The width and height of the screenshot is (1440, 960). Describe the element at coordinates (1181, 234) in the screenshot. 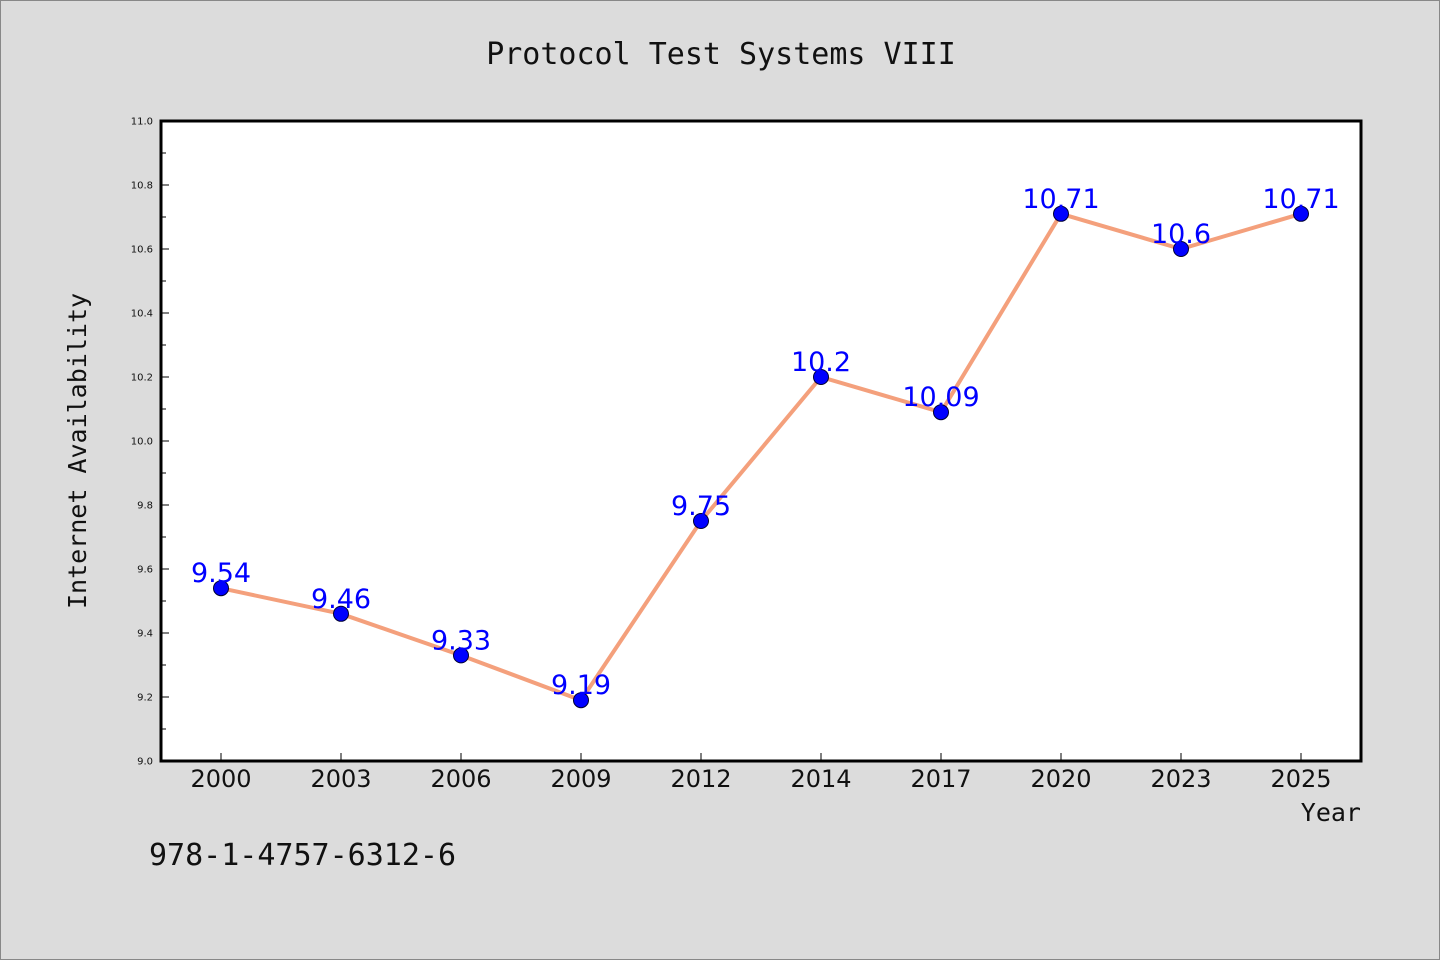

I see `data-label: 10.6` at that location.